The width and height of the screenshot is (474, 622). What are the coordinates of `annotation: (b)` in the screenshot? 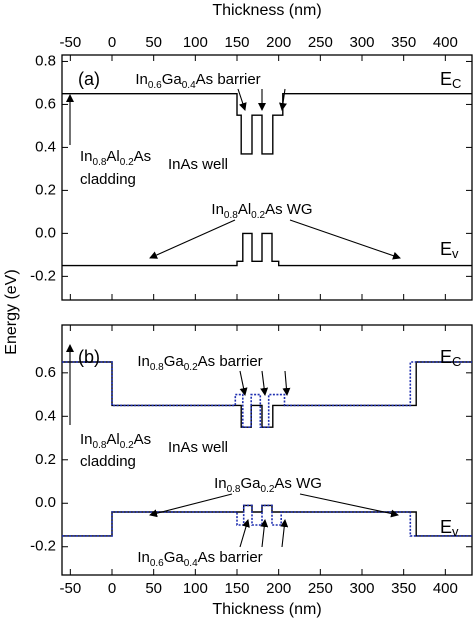 It's located at (89, 357).